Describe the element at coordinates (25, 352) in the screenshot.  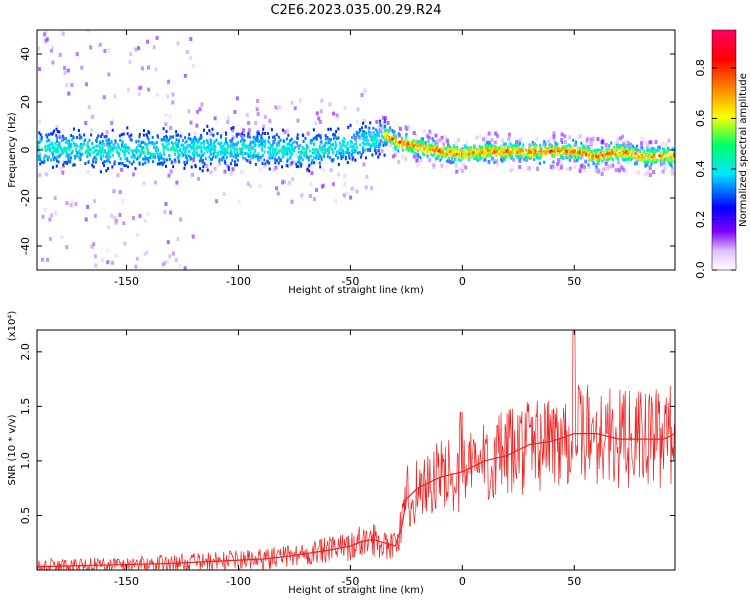
I see `snr-y-tick-label: 2.0` at that location.